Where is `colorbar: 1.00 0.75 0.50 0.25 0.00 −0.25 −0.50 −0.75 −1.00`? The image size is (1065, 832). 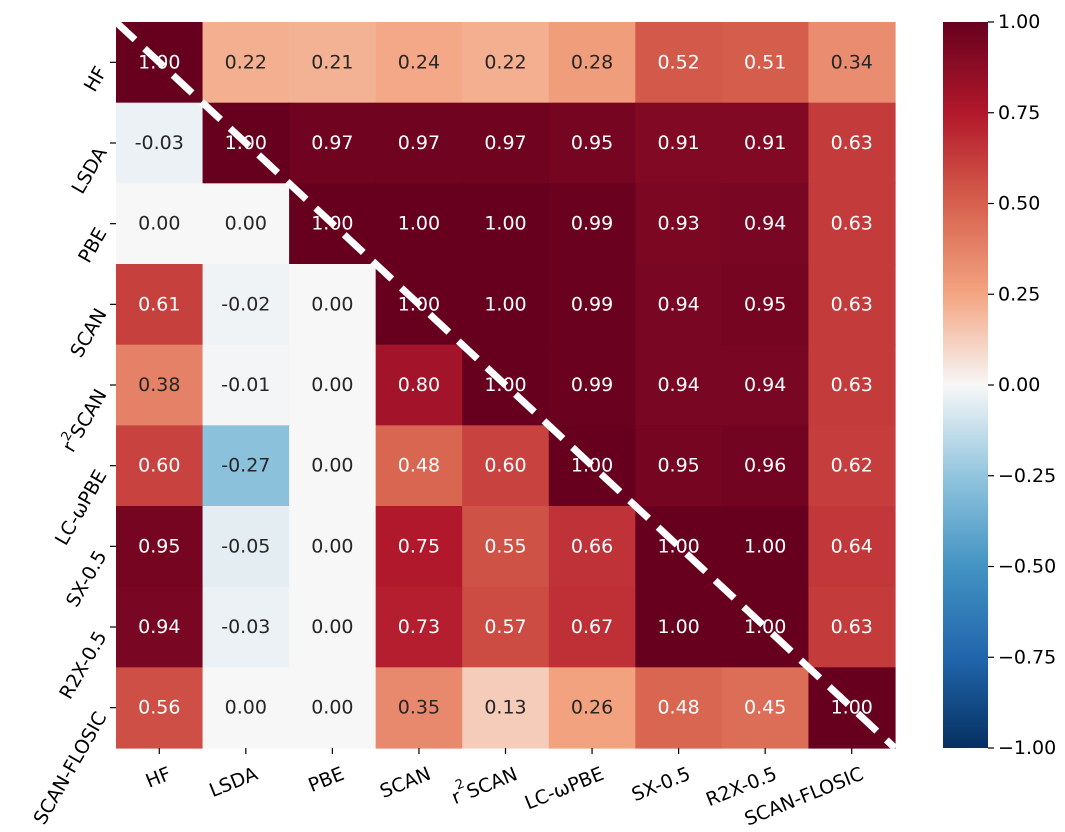
colorbar: 1.00 0.75 0.50 0.25 0.00 −0.25 −0.50 −0.75 −1.00 is located at coordinates (999, 385).